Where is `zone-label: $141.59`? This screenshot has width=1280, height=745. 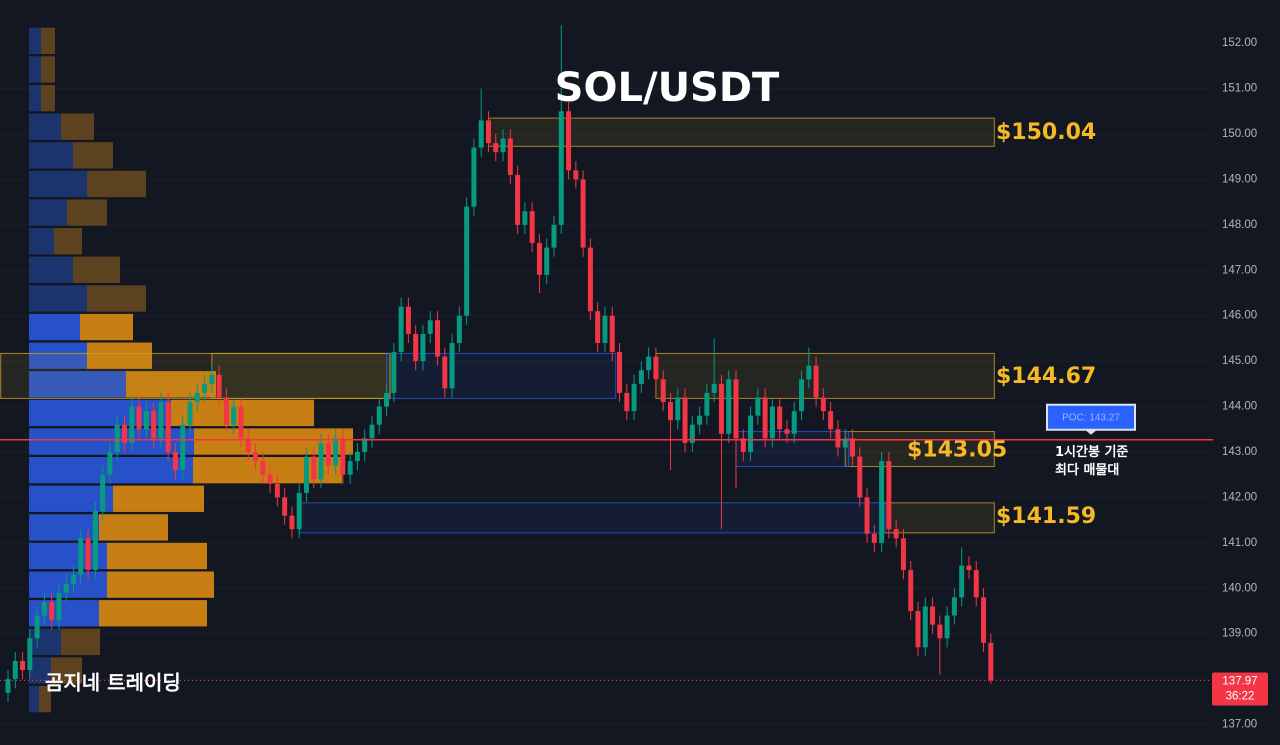
zone-label: $141.59 is located at coordinates (1046, 516).